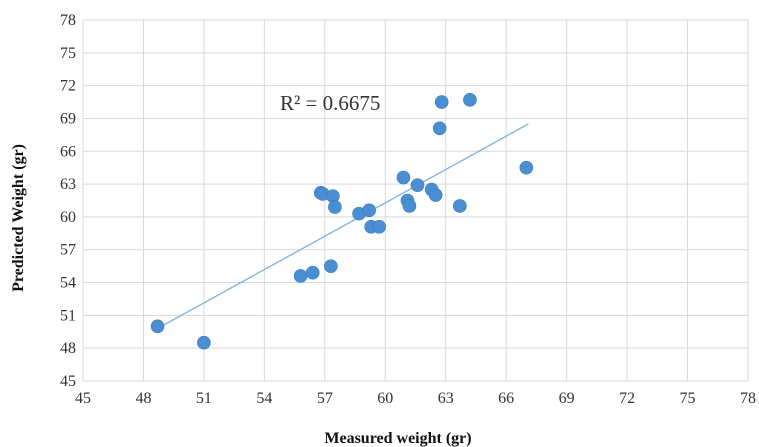 Image resolution: width=759 pixels, height=447 pixels. Describe the element at coordinates (68, 53) in the screenshot. I see `y-tick-label: 75` at that location.